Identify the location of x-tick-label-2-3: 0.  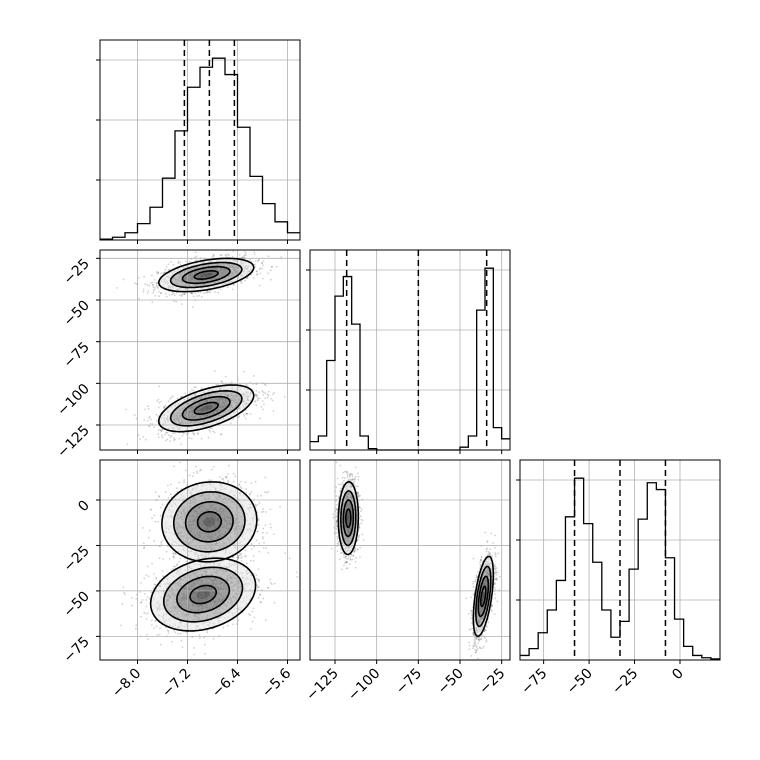
(678, 675).